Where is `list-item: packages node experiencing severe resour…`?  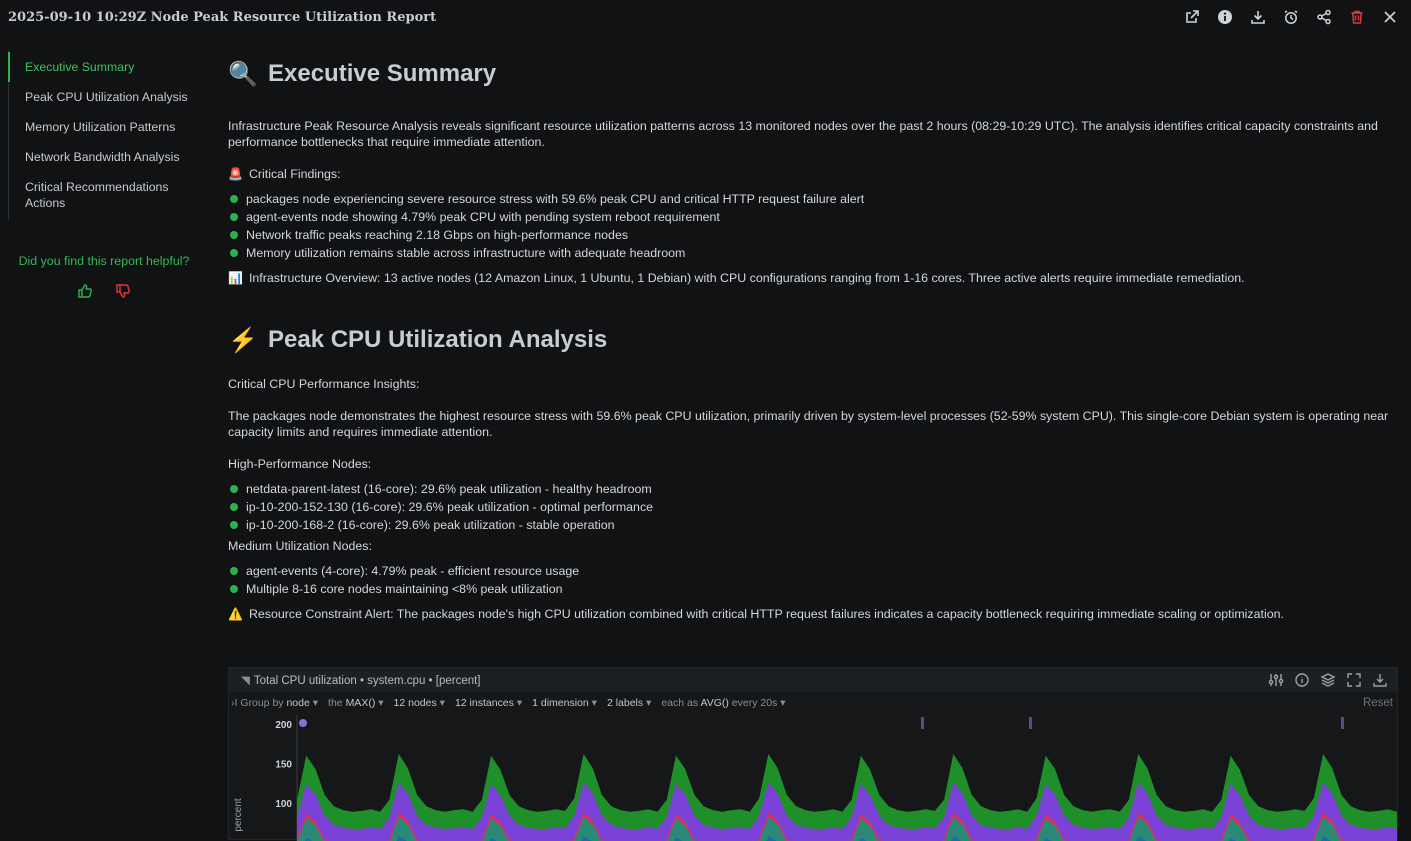
list-item: packages node experiencing severe resour… is located at coordinates (813, 199).